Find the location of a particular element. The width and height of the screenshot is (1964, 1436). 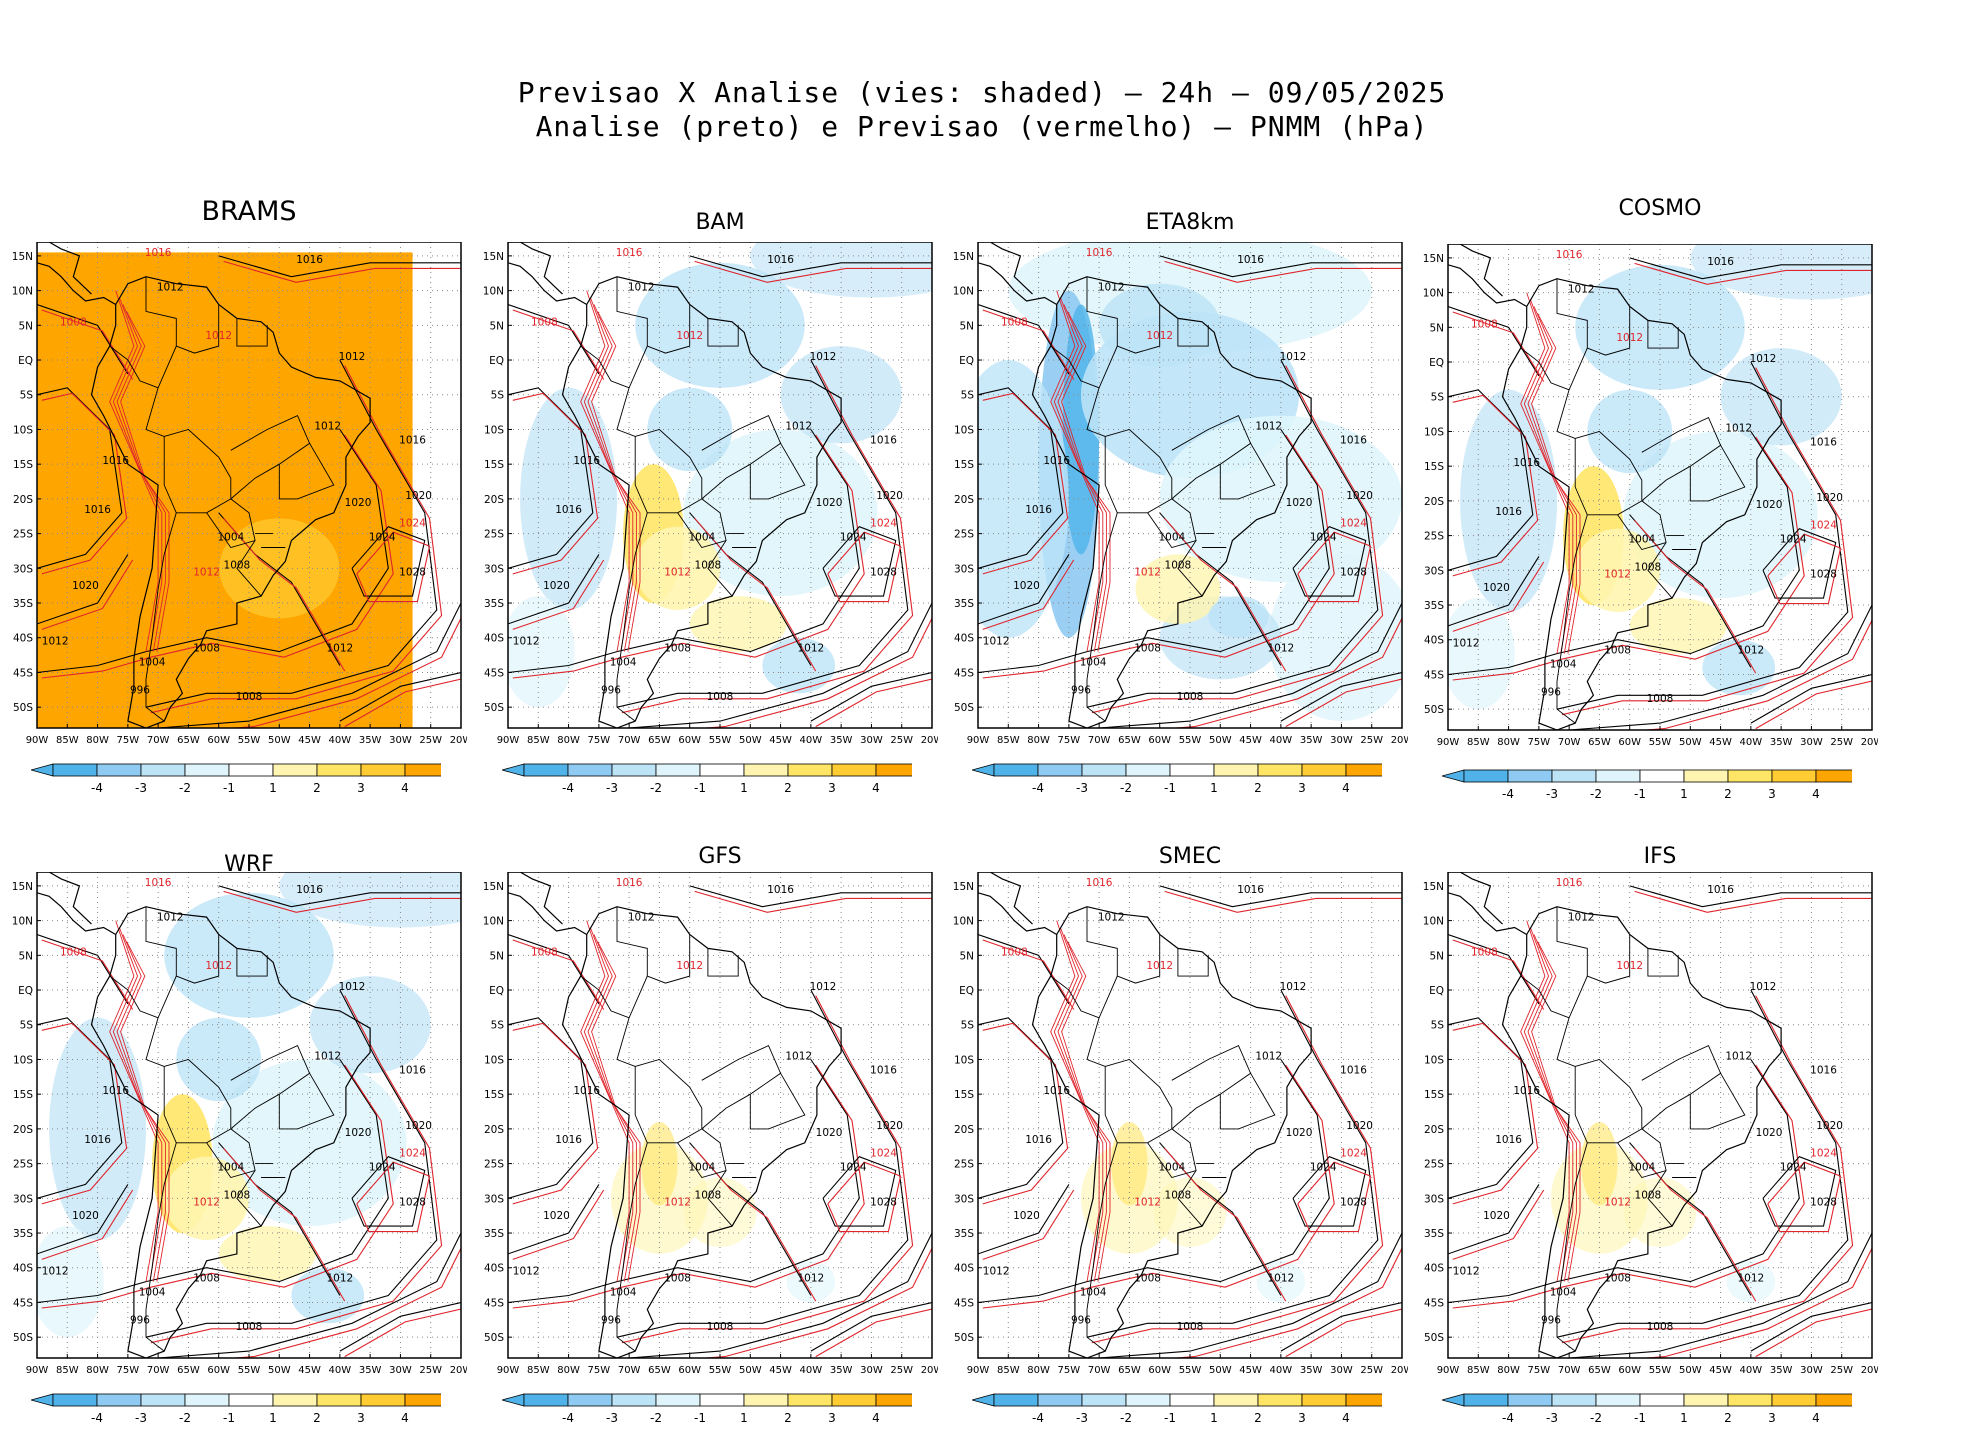

latitude-label: 10N is located at coordinates (1433, 294).